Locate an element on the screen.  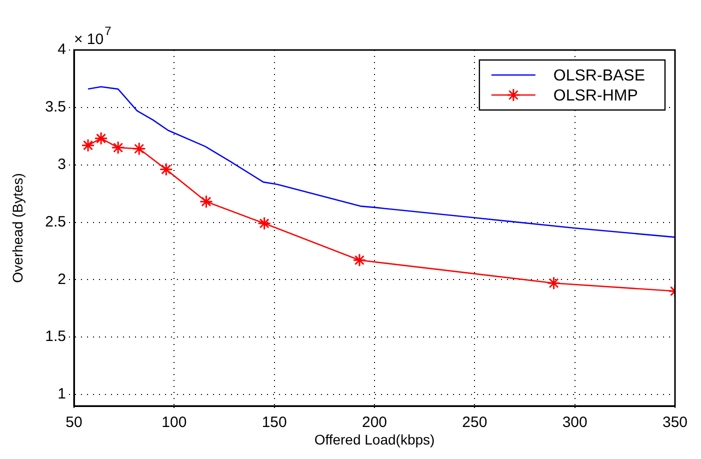
y-tick-label: 3 is located at coordinates (62, 164).